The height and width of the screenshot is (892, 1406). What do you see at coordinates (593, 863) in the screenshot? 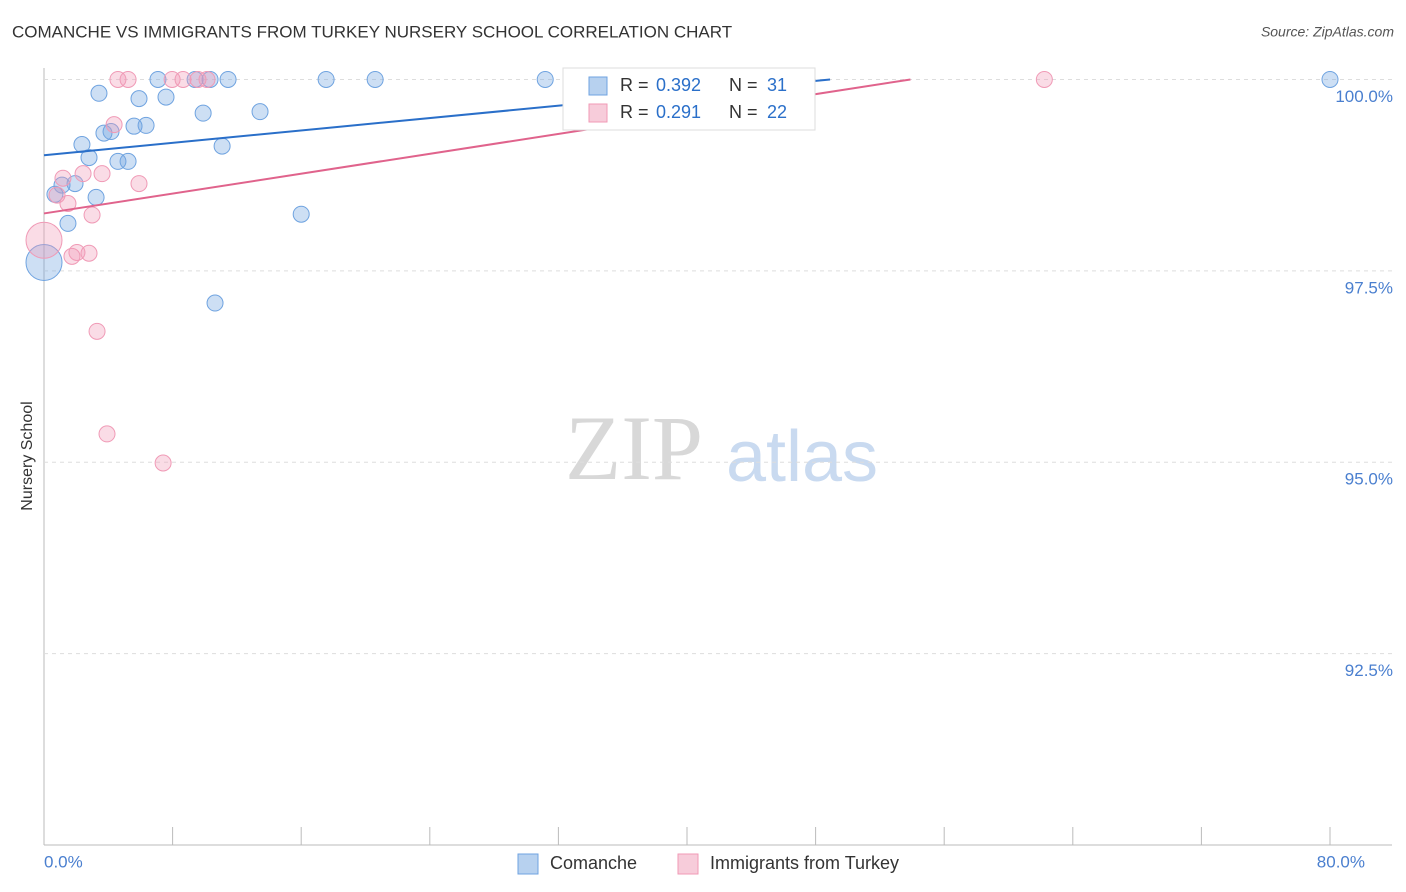
I see `legend-label: Comanche` at bounding box center [593, 863].